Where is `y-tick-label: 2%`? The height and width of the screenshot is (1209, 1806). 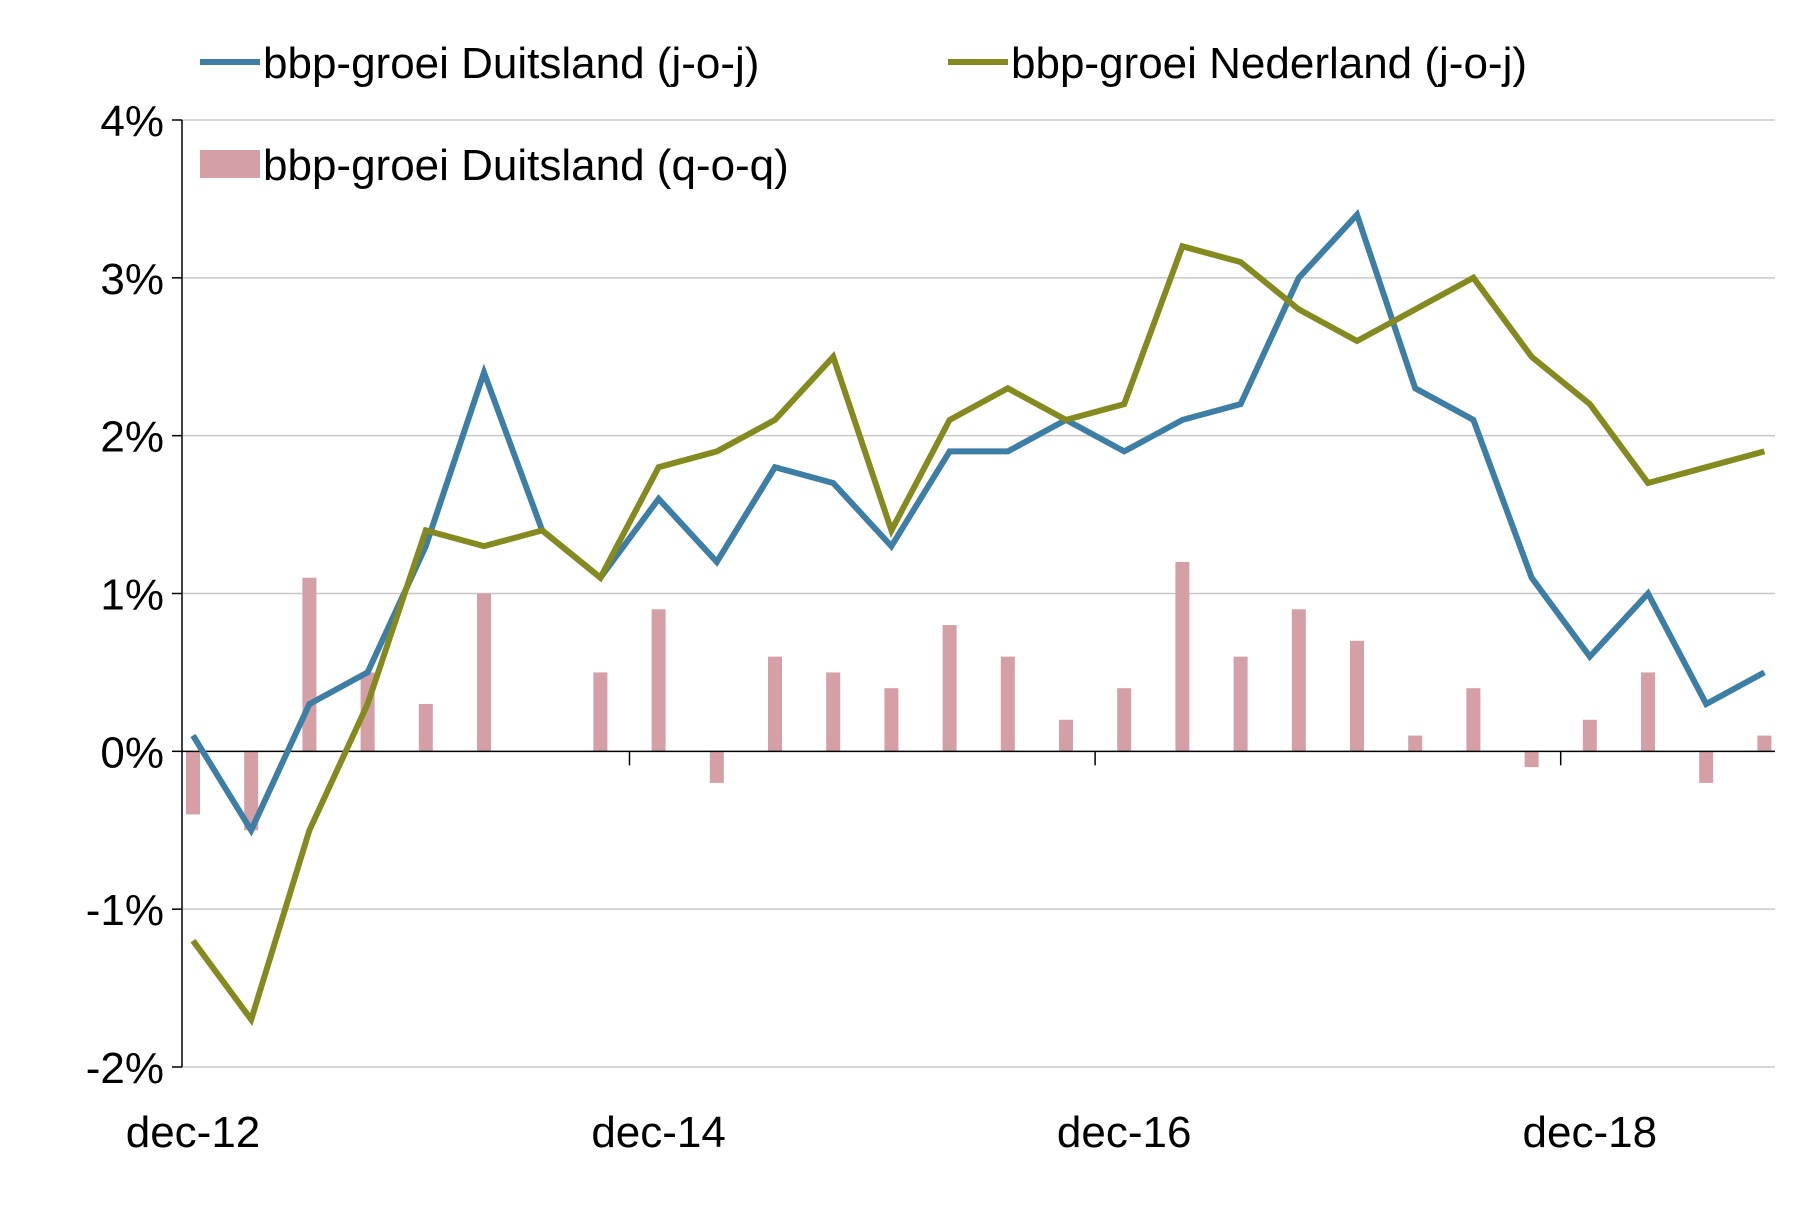 y-tick-label: 2% is located at coordinates (132, 437).